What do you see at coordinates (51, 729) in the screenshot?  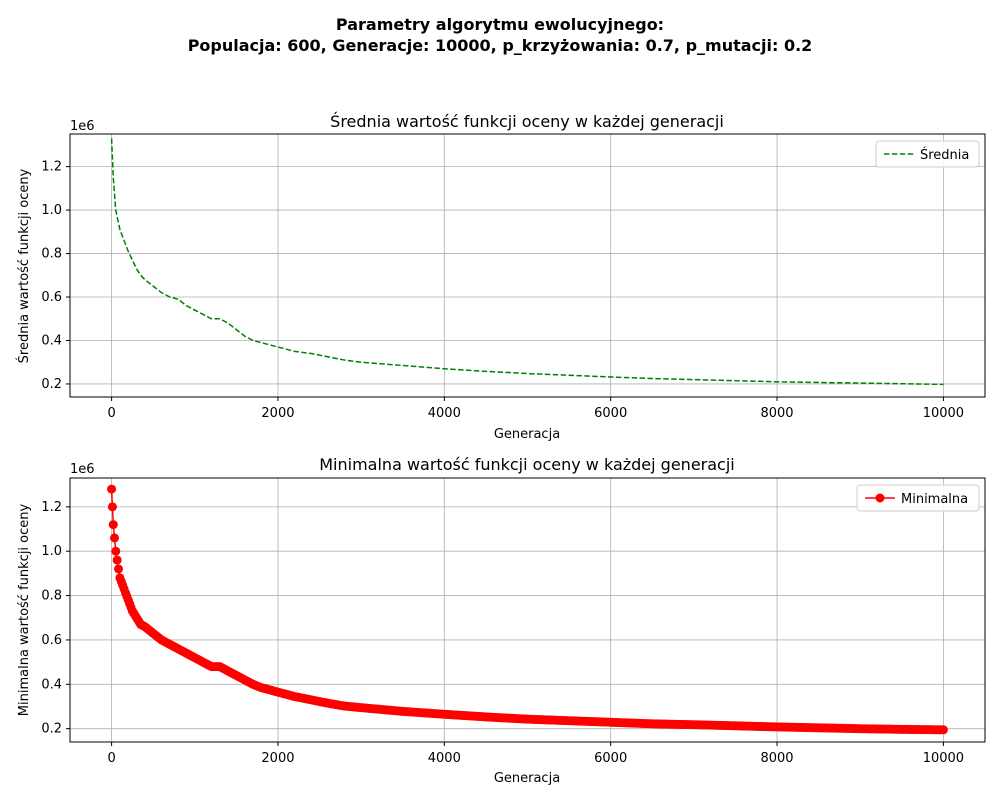 I see `subplot-minimum-y-tick-label: 0.2` at bounding box center [51, 729].